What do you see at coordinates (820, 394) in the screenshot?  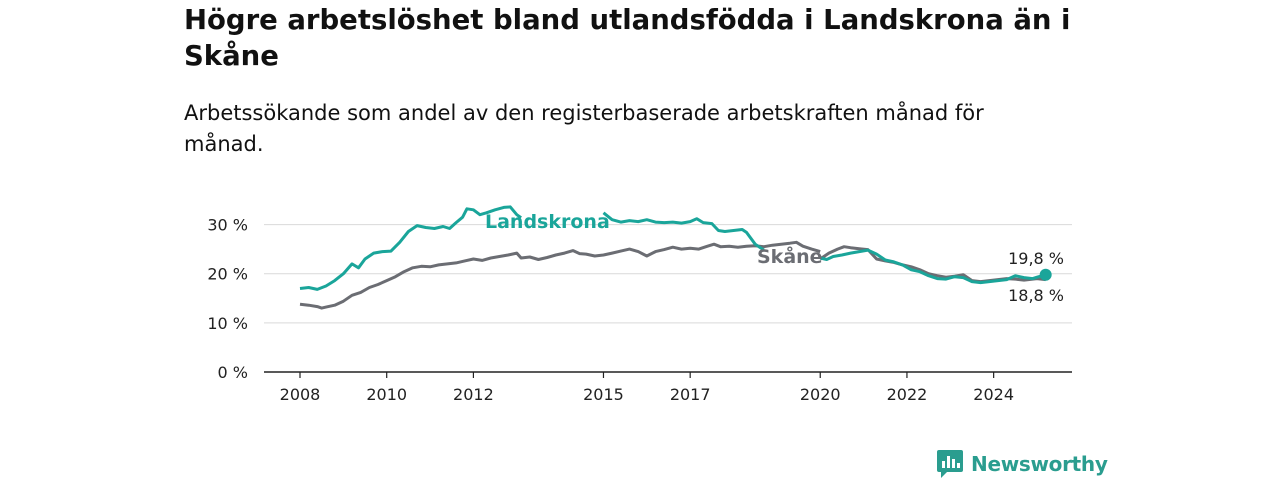 I see `x-tick-label: 2020` at bounding box center [820, 394].